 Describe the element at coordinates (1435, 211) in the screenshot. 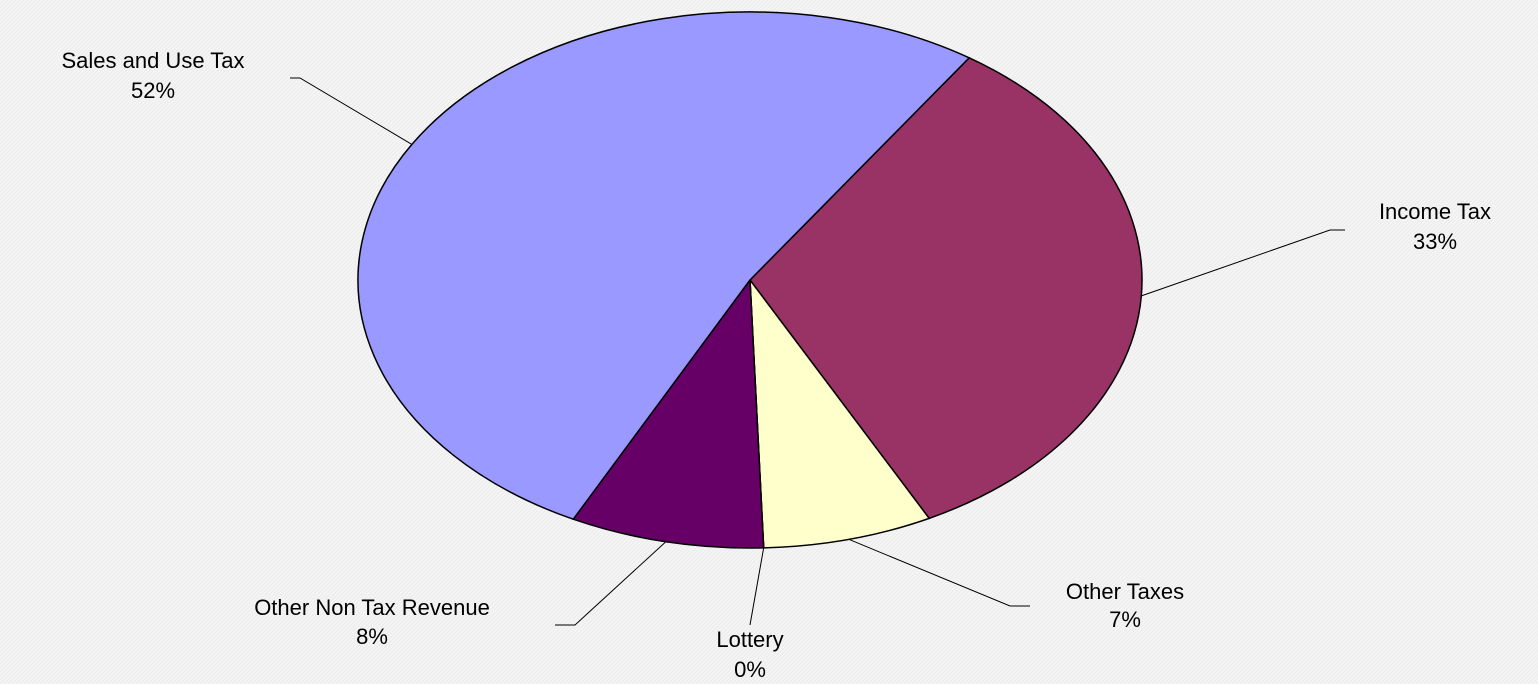

I see `slice-label: Income Tax` at that location.